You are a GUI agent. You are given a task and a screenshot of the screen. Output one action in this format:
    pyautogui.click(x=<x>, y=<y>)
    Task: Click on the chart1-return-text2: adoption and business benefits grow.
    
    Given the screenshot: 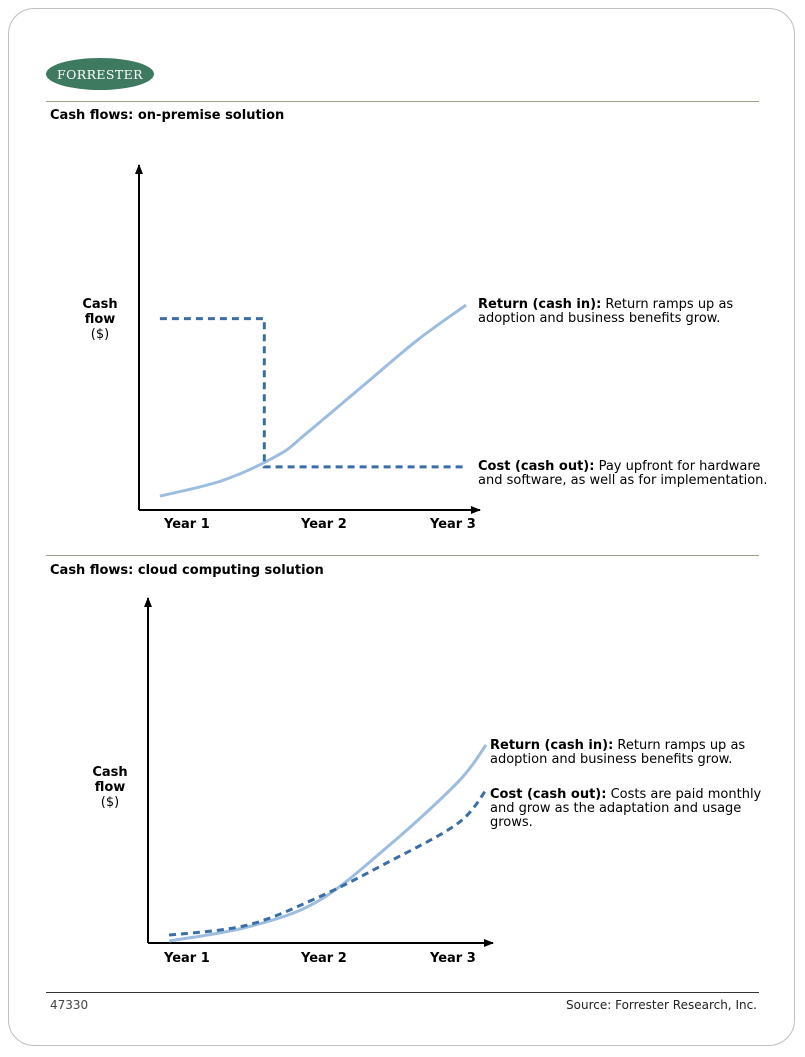 What is the action you would take?
    pyautogui.click(x=599, y=318)
    